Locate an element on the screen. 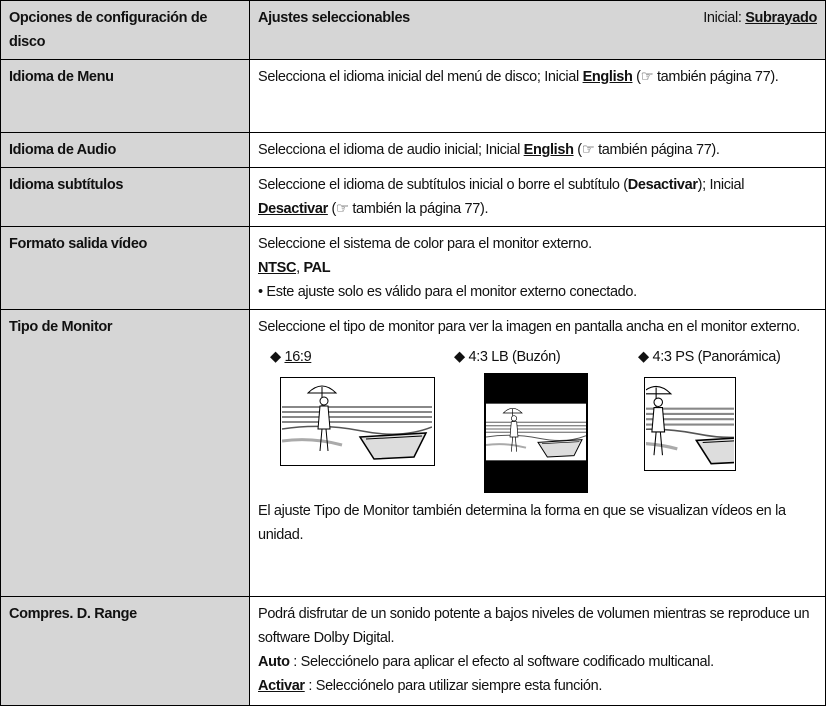 The width and height of the screenshot is (826, 706). div: ◆ 4:3 LB (Buzón) is located at coordinates (507, 357).